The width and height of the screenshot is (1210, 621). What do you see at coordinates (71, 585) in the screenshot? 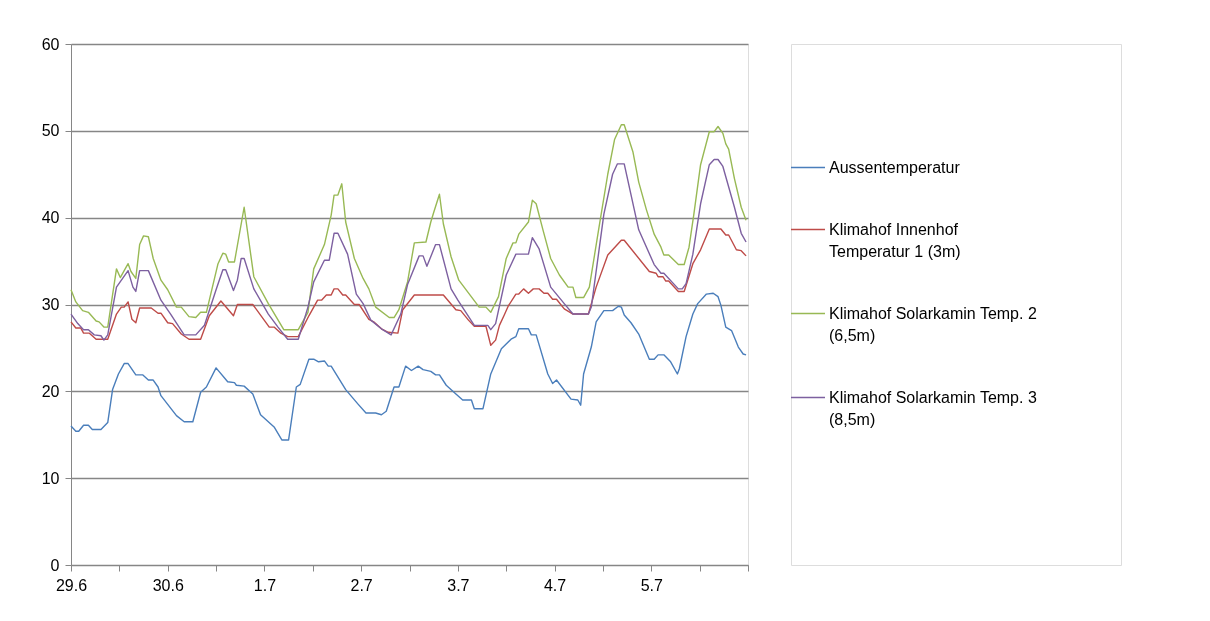
I see `x-tick-label: 29.6` at bounding box center [71, 585].